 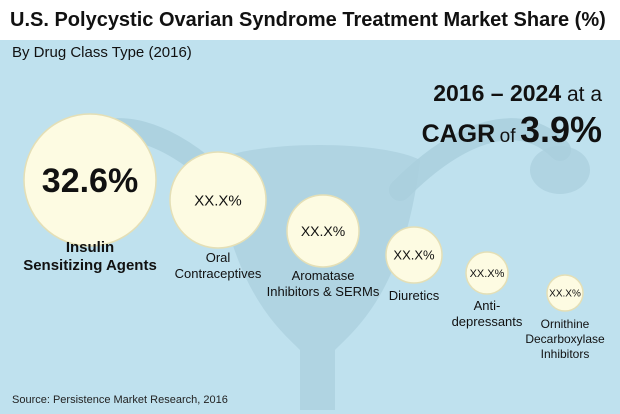 I want to click on cagr-value-line: CAGR of 3.9%, so click(x=512, y=130).